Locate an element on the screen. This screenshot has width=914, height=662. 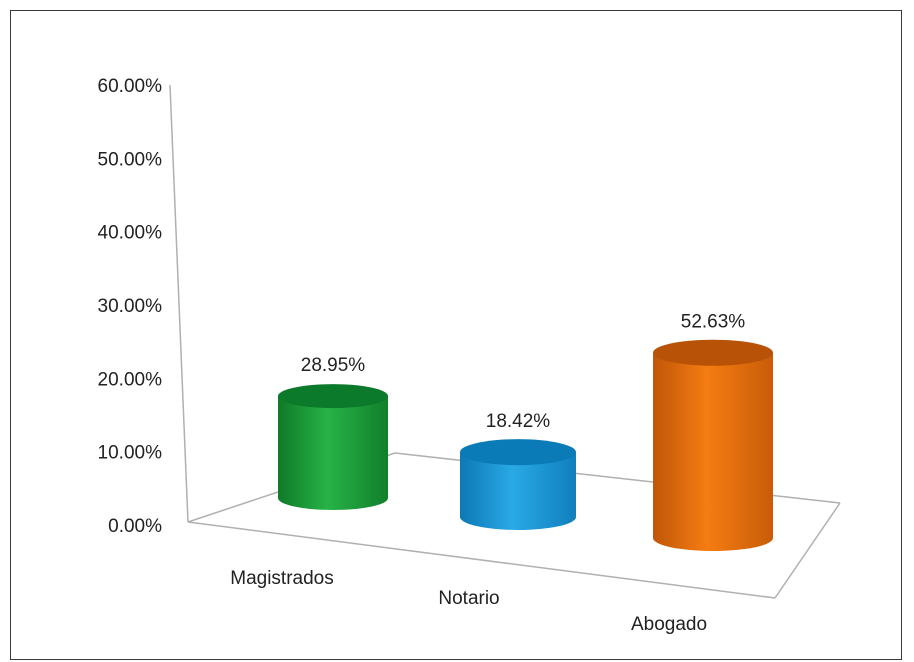
y-tick-label: 20.00% is located at coordinates (130, 379).